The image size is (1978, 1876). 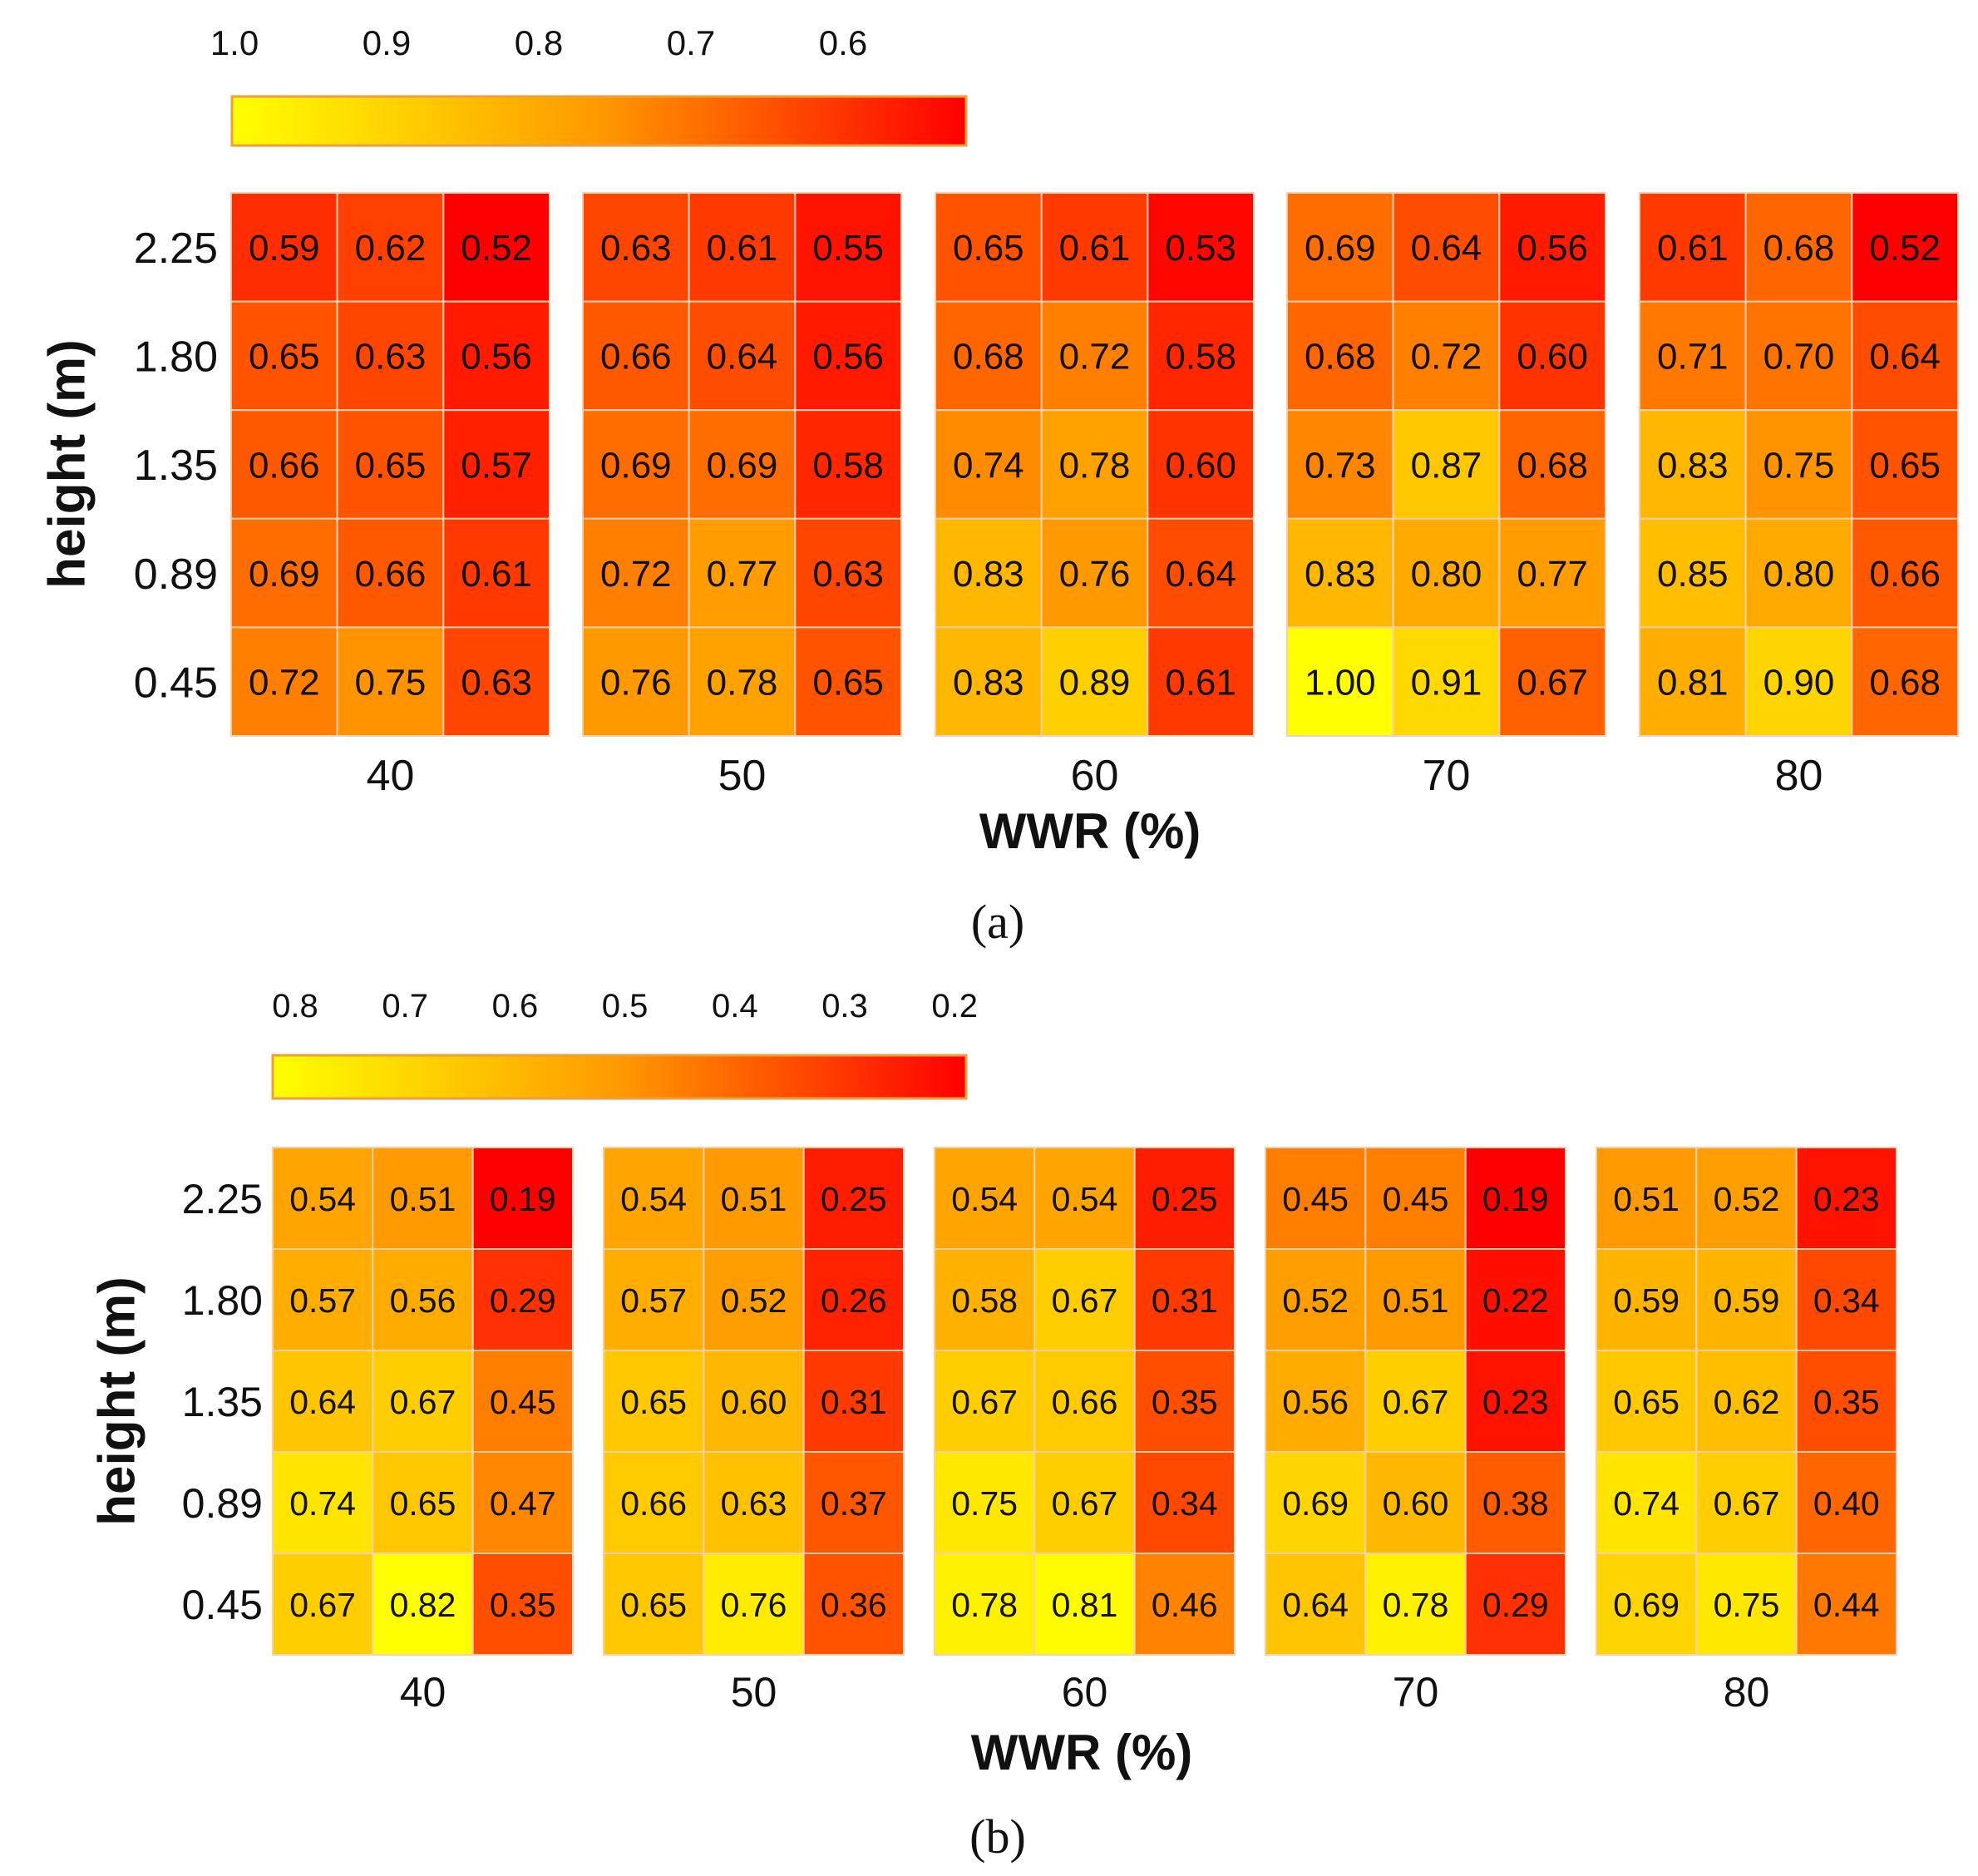 What do you see at coordinates (1515, 1402) in the screenshot?
I see `cell-value-label: 0.23` at bounding box center [1515, 1402].